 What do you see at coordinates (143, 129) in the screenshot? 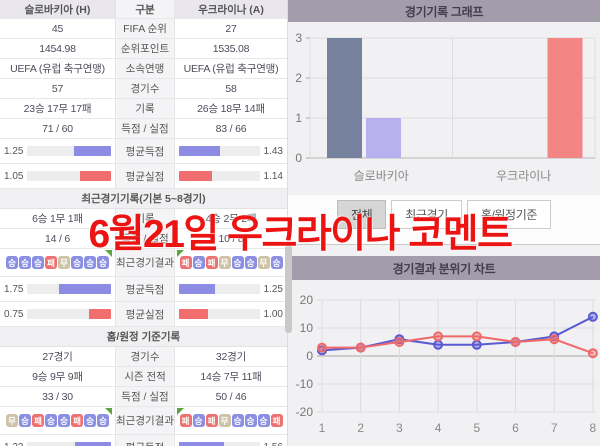
I see `stat-row: 71 / 60 득점 / 실점 83 / 66` at bounding box center [143, 129].